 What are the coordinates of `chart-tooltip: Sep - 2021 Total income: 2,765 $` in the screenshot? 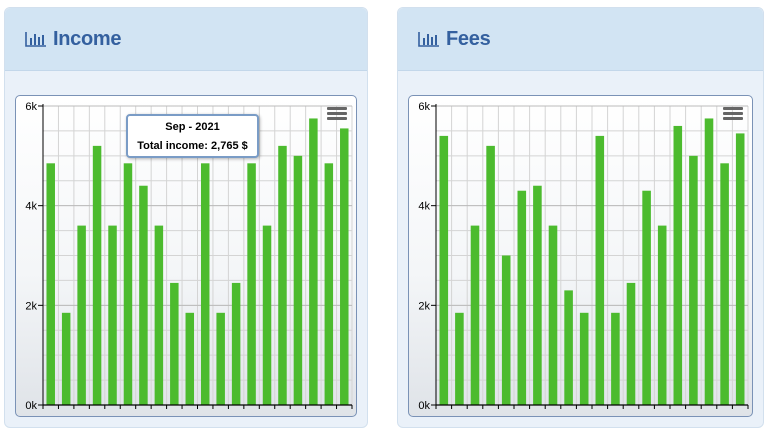 It's located at (192, 136).